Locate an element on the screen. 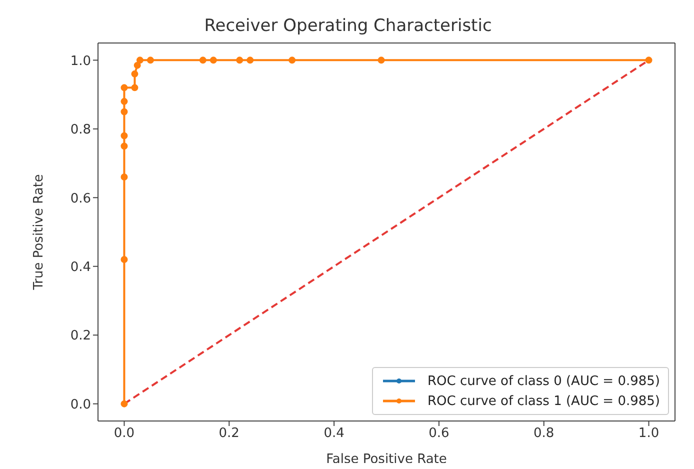  x-tick-label: 0.2 is located at coordinates (229, 434).